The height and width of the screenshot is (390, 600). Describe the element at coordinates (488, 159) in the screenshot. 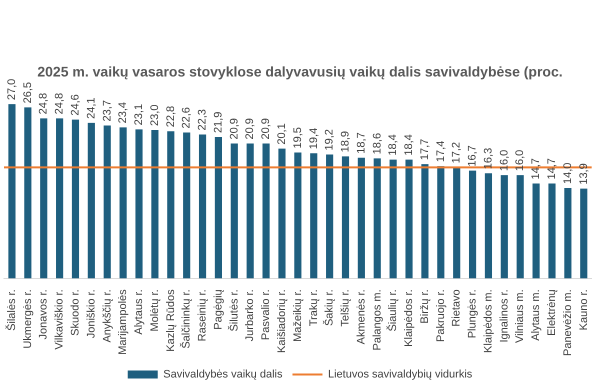

I see `data-label: 16,3` at that location.